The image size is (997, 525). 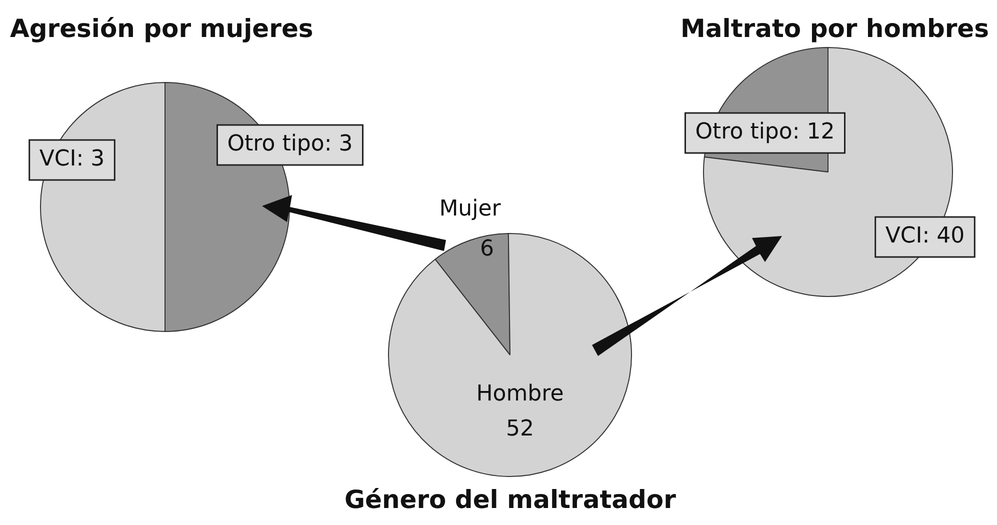 What do you see at coordinates (834, 28) in the screenshot?
I see `chart-title: Maltrato por hombres` at bounding box center [834, 28].